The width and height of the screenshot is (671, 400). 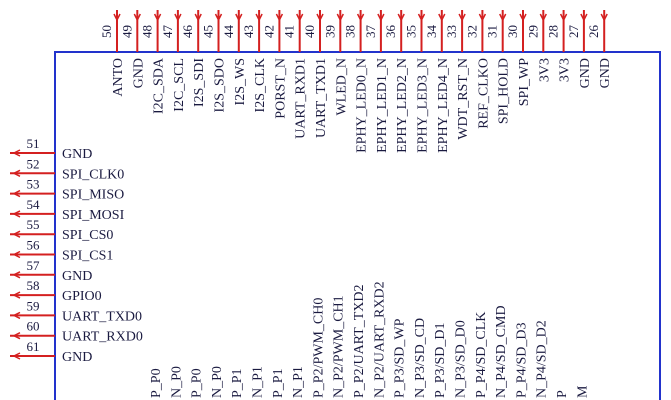 What do you see at coordinates (199, 82) in the screenshot?
I see `pin-label: I2S_SDI` at bounding box center [199, 82].